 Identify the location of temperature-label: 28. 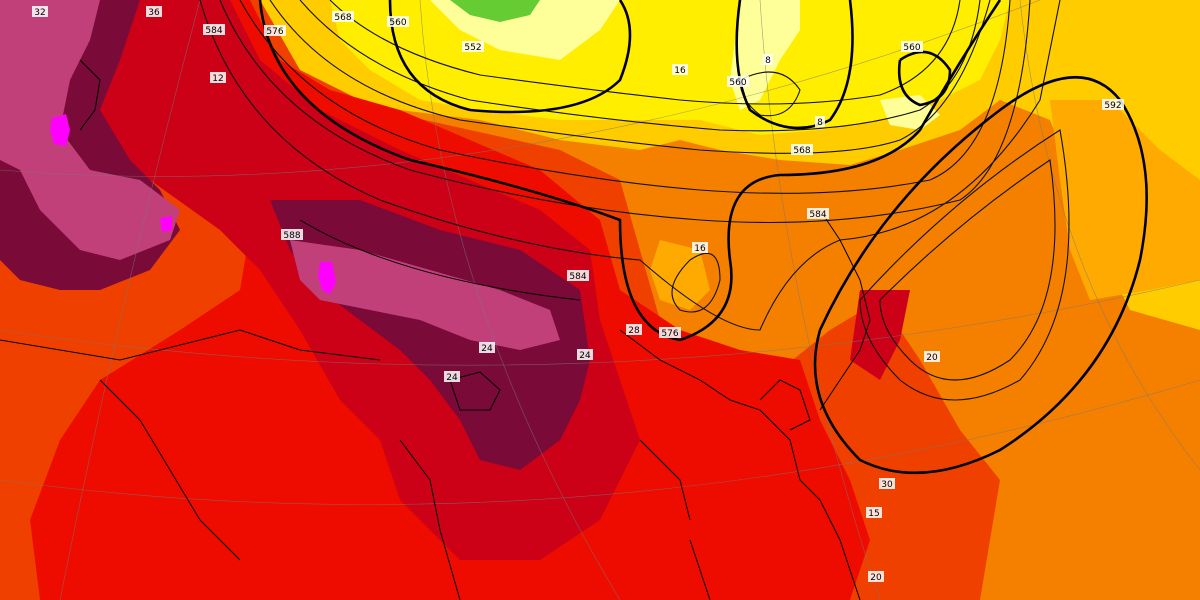
(634, 331).